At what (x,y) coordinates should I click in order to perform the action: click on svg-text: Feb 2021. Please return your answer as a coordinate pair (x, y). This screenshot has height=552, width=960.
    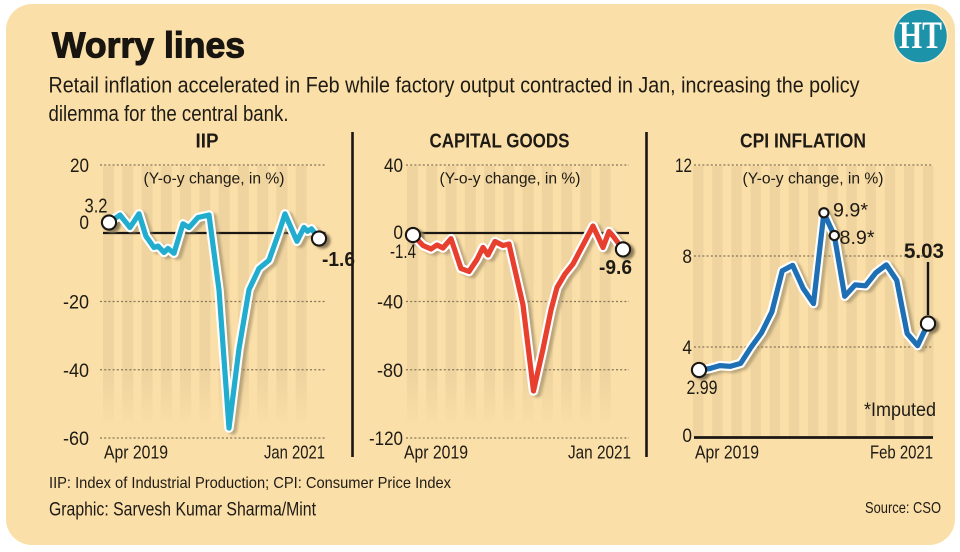
    Looking at the image, I should click on (901, 452).